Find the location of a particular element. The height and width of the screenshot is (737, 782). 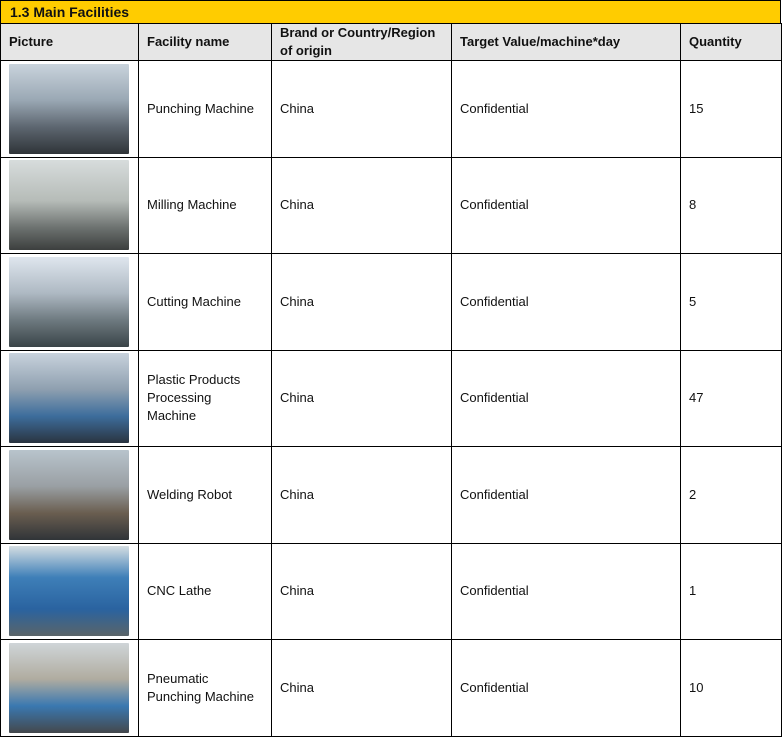

table-row: Milling Machine China Confidential 8 is located at coordinates (391, 205).